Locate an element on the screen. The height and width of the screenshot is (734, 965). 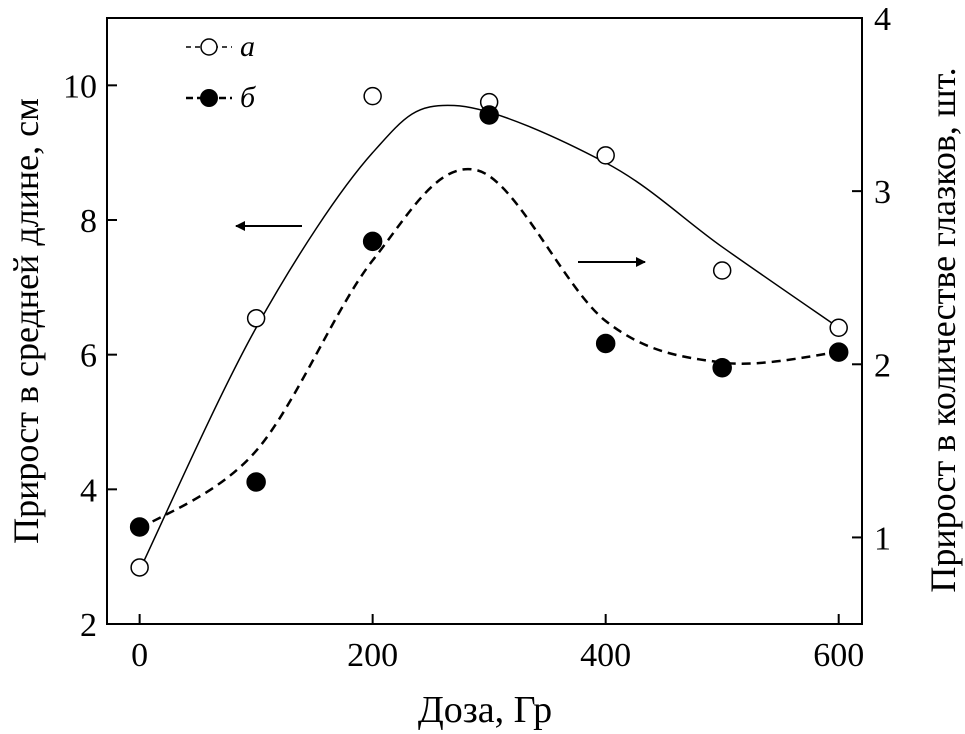
y-tick-label-right: 1 is located at coordinates (882, 538).